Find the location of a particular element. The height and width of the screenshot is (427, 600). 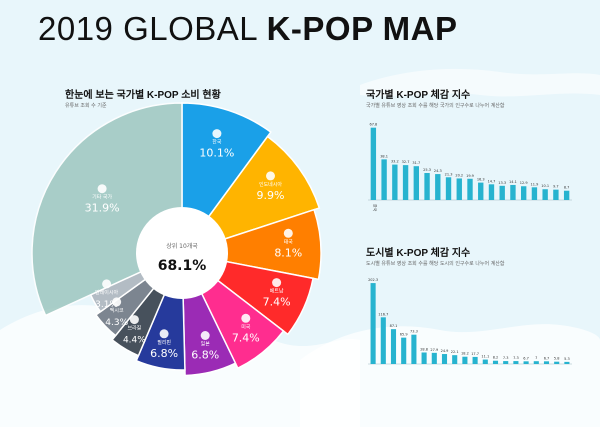

bar-value-label: 24.9 is located at coordinates (445, 351).